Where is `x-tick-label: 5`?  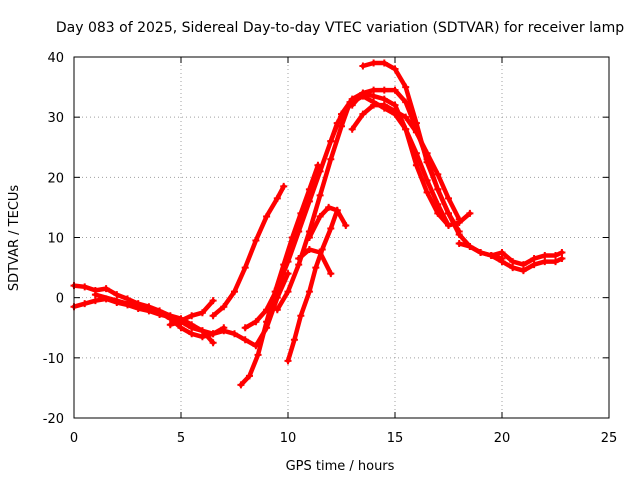
x-tick-label: 5 is located at coordinates (181, 438).